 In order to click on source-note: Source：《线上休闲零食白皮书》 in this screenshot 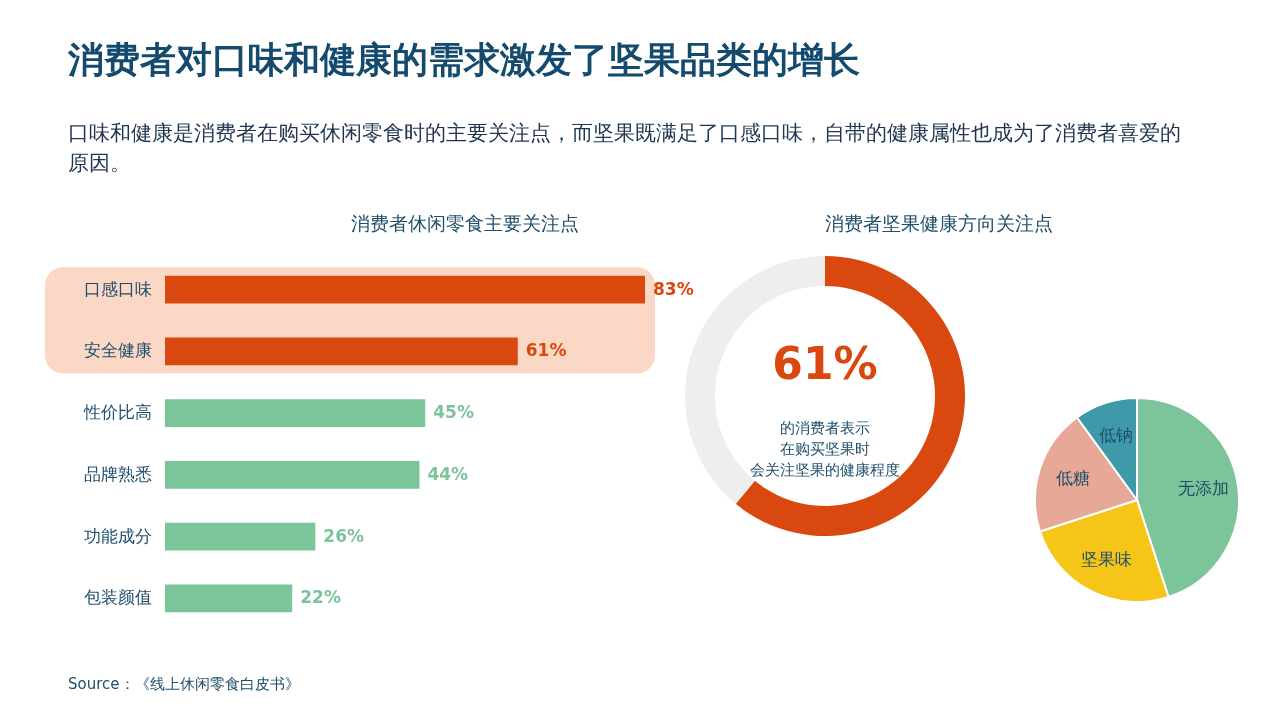, I will do `click(184, 684)`.